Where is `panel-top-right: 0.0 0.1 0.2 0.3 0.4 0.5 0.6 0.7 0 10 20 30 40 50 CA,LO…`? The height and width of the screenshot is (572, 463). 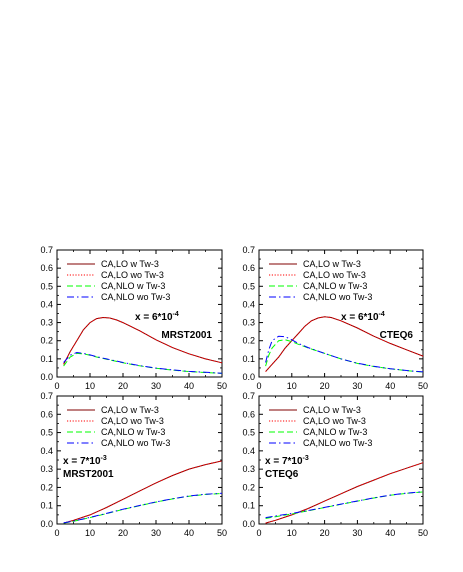
panel-top-right: 0.0 0.1 0.2 0.3 0.4 0.5 0.6 0.7 0 10 20 30 40 50 CA,LO… is located at coordinates (335, 318).